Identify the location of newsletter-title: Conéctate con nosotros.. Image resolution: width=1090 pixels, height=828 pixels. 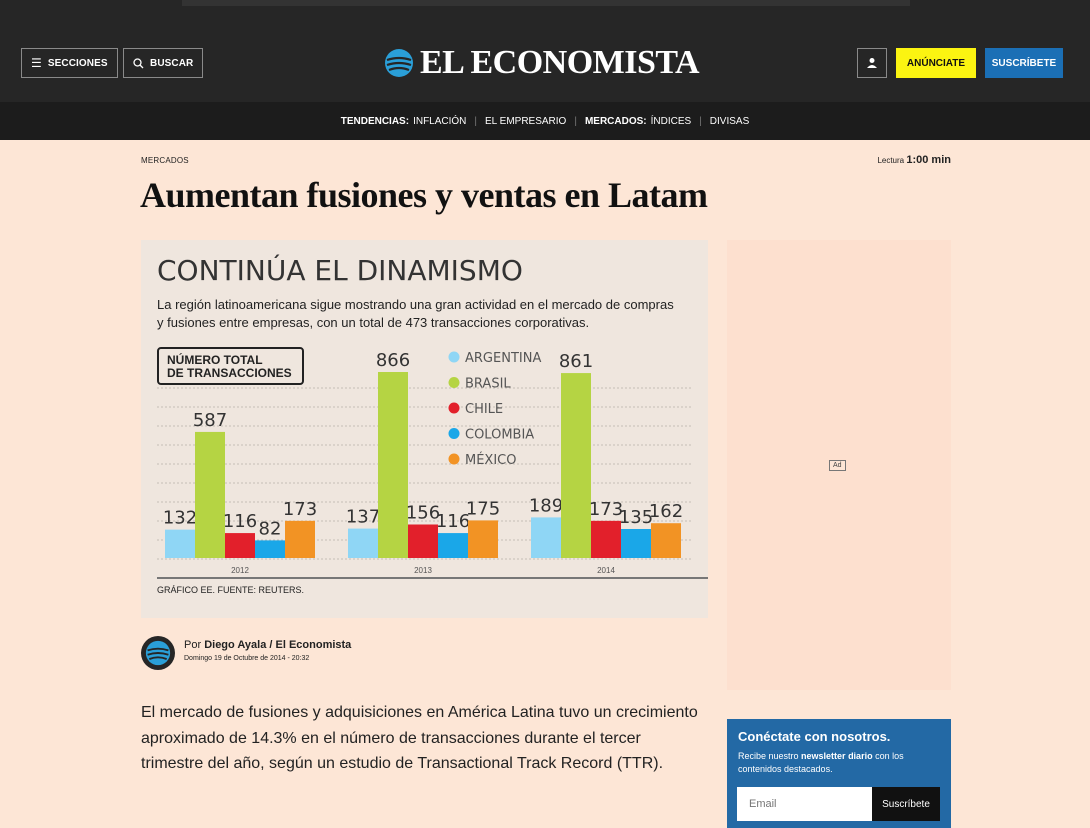
(814, 736).